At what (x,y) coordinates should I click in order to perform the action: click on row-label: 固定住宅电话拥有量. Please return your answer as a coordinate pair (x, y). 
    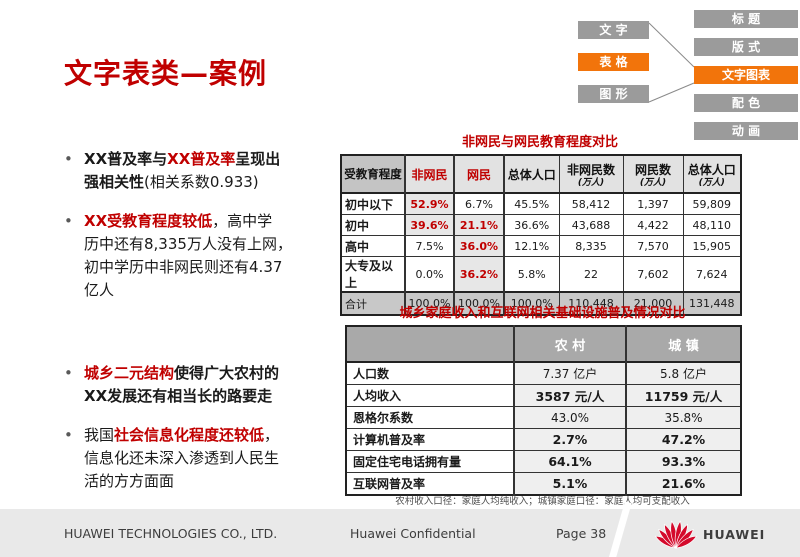
    Looking at the image, I should click on (430, 461).